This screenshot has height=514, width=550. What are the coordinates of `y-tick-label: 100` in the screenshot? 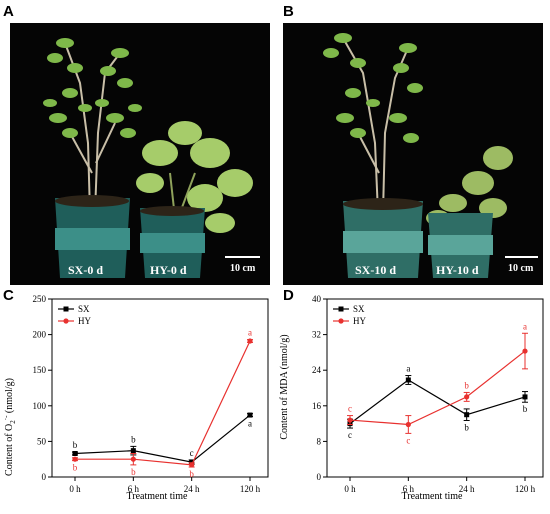 It's located at (40, 406).